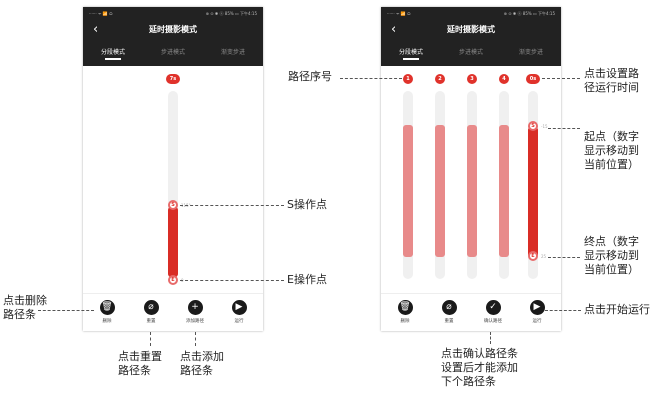 This screenshot has width=664, height=393. Describe the element at coordinates (173, 185) in the screenshot. I see `path-track` at that location.